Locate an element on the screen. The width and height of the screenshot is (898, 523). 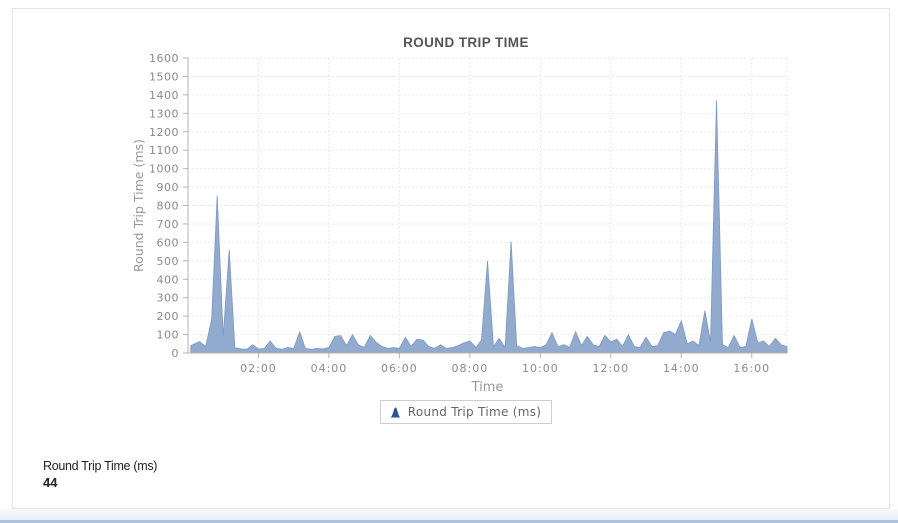
x-tick-label: 04:00 is located at coordinates (329, 368).